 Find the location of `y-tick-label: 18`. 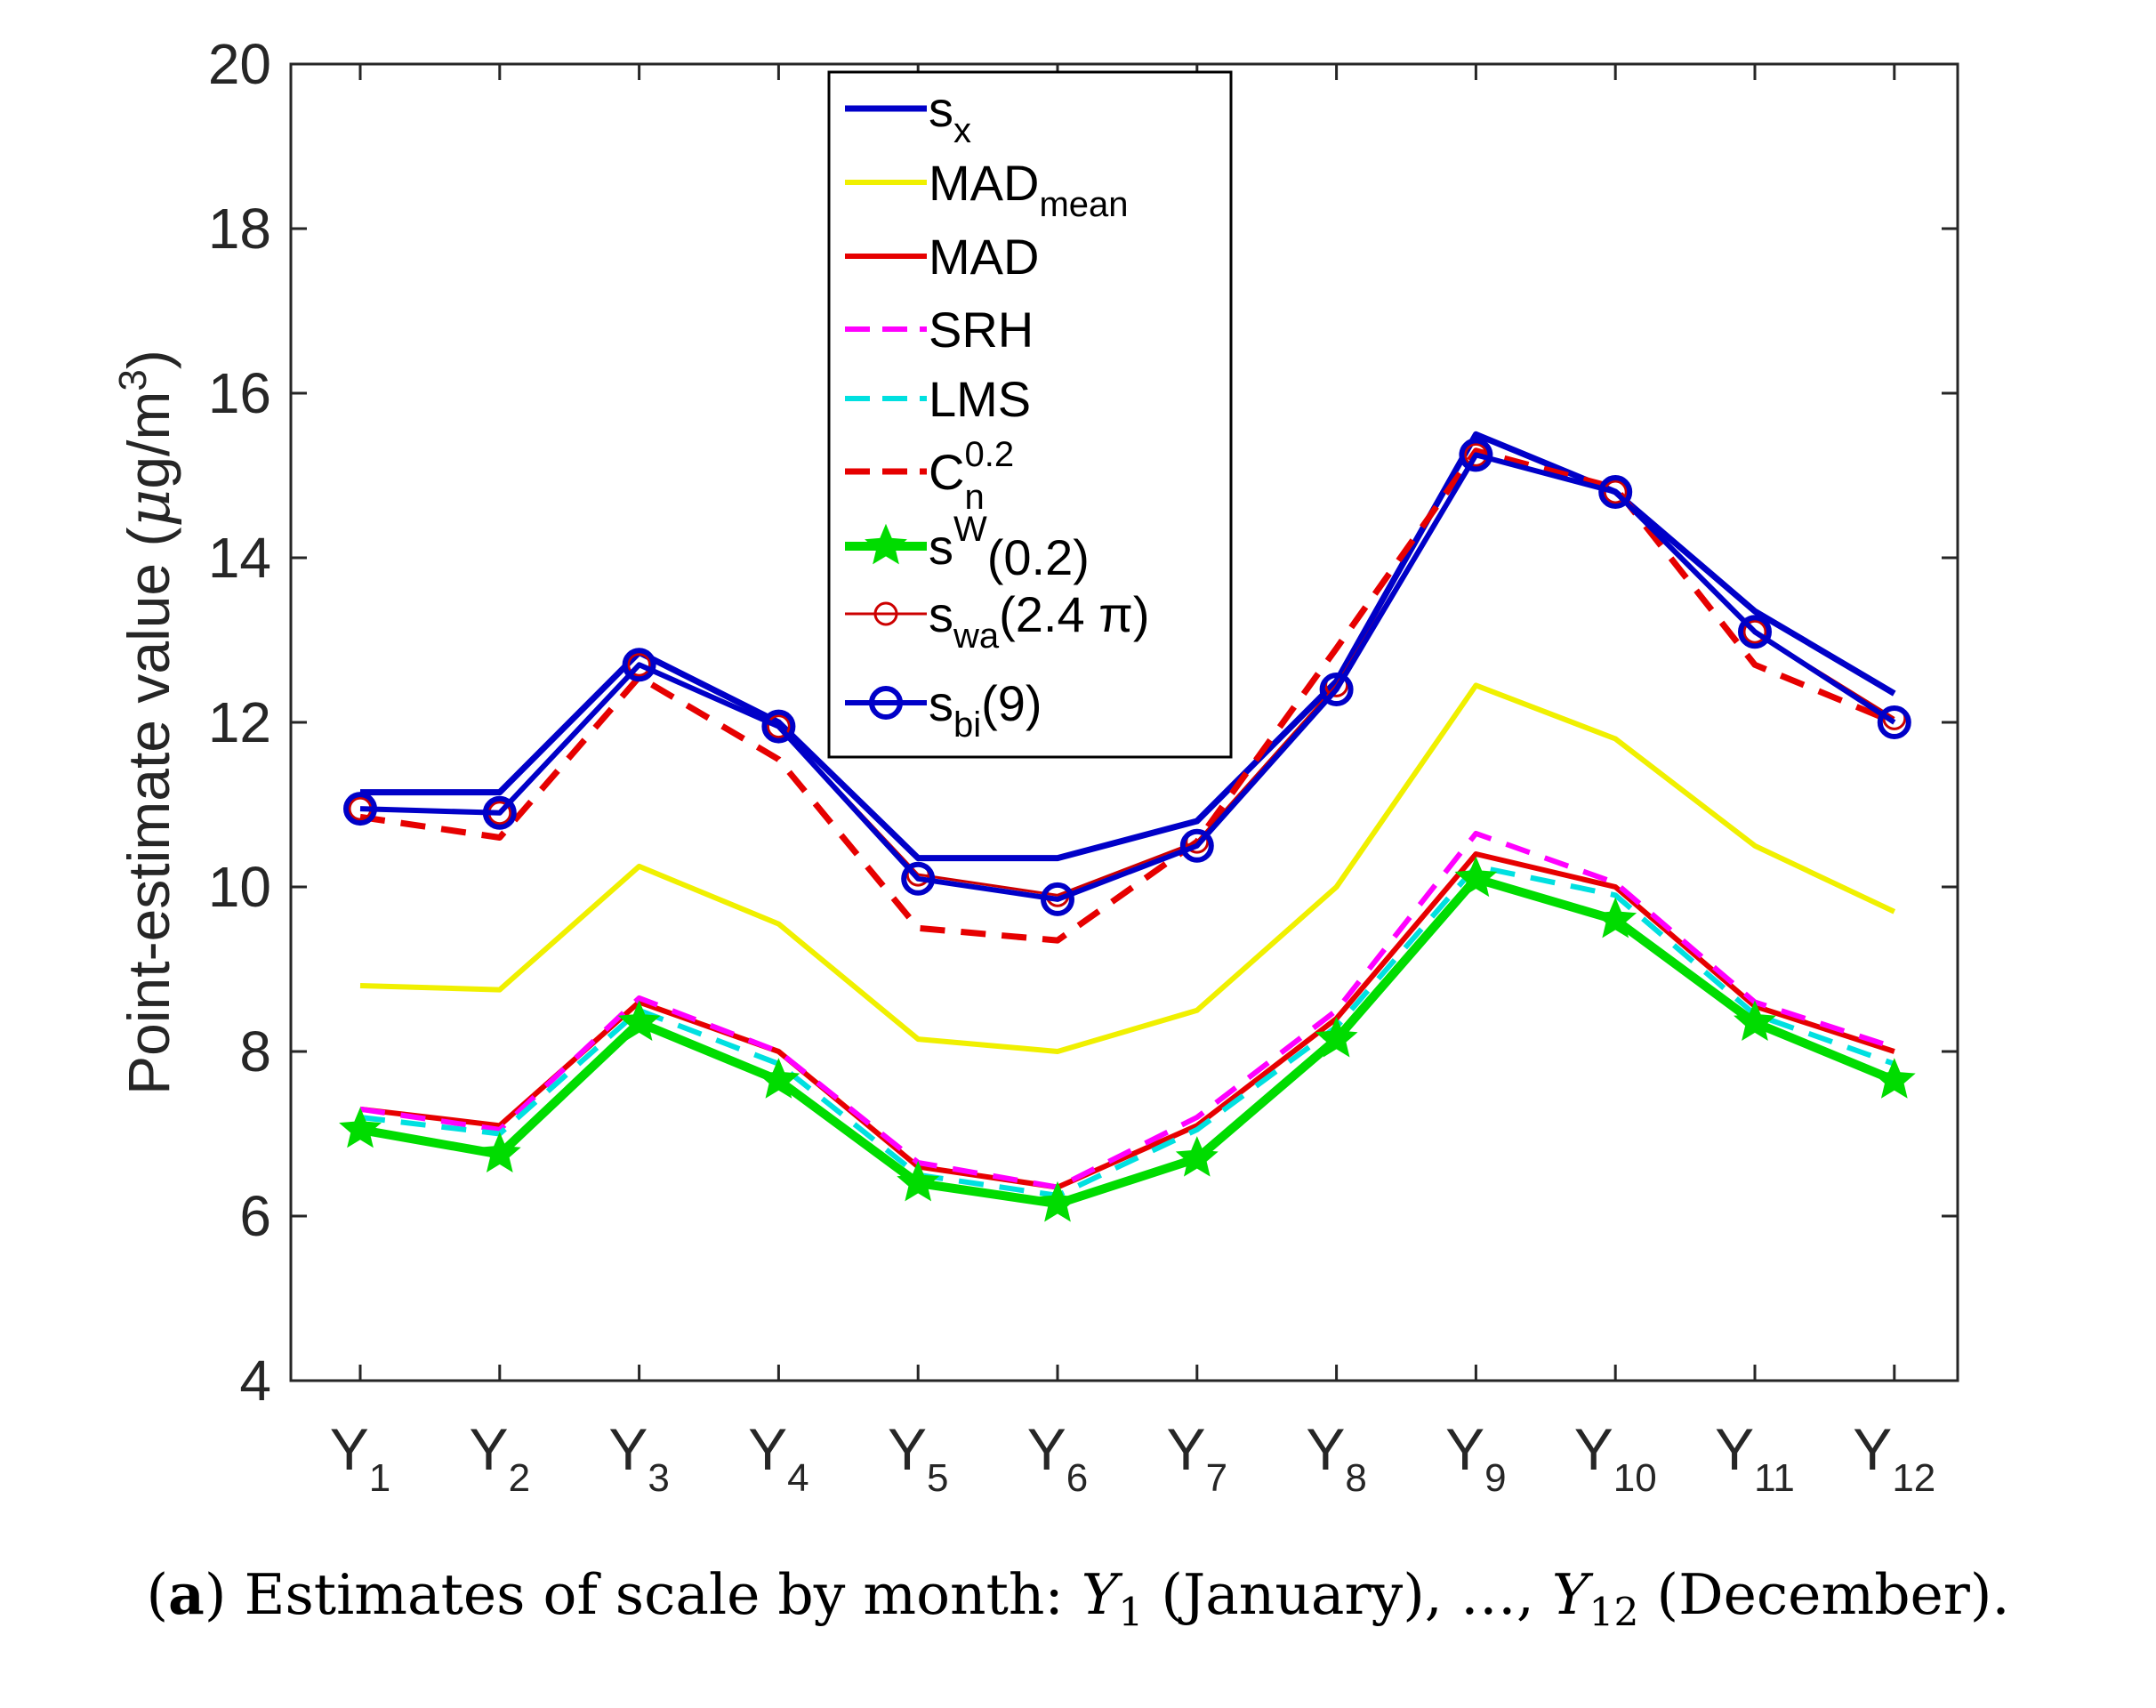

y-tick-label: 18 is located at coordinates (240, 229).